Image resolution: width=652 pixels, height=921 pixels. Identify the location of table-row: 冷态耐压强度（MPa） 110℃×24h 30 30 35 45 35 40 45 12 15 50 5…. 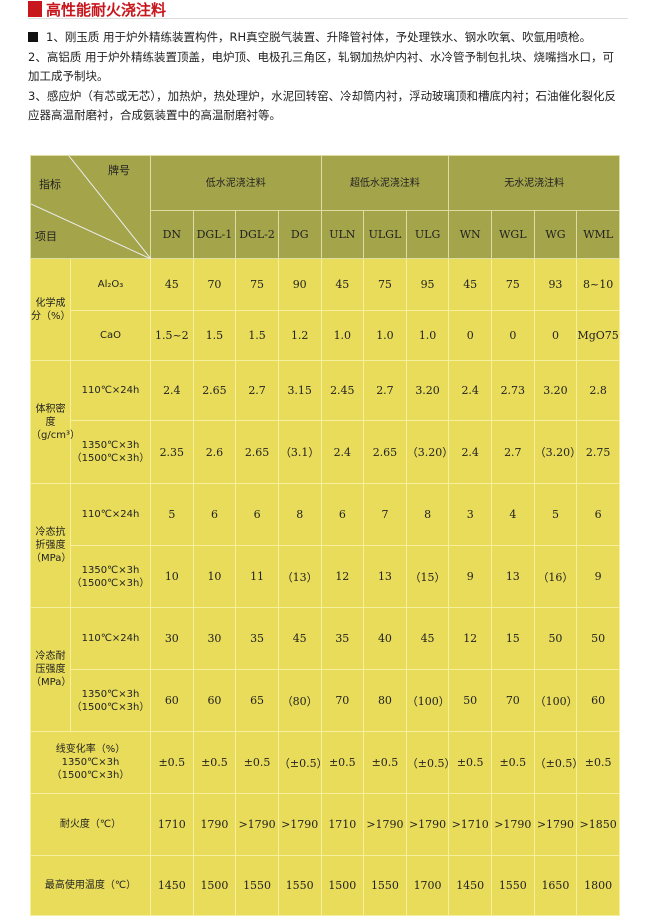
(325, 669).